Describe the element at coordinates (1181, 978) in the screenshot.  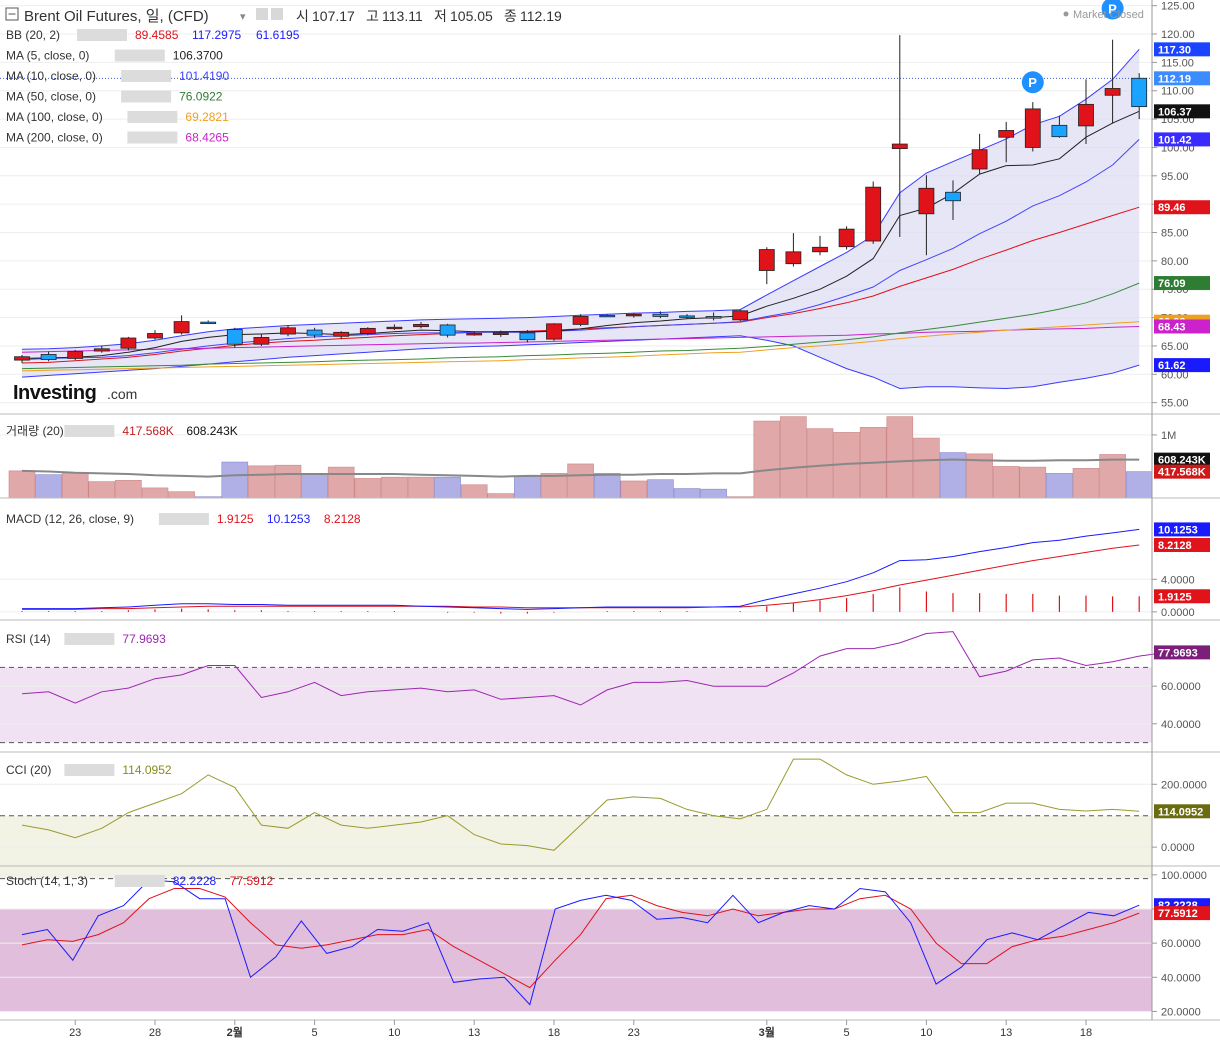
I see `stoch-axis-tick-label-3: 40.0000` at that location.